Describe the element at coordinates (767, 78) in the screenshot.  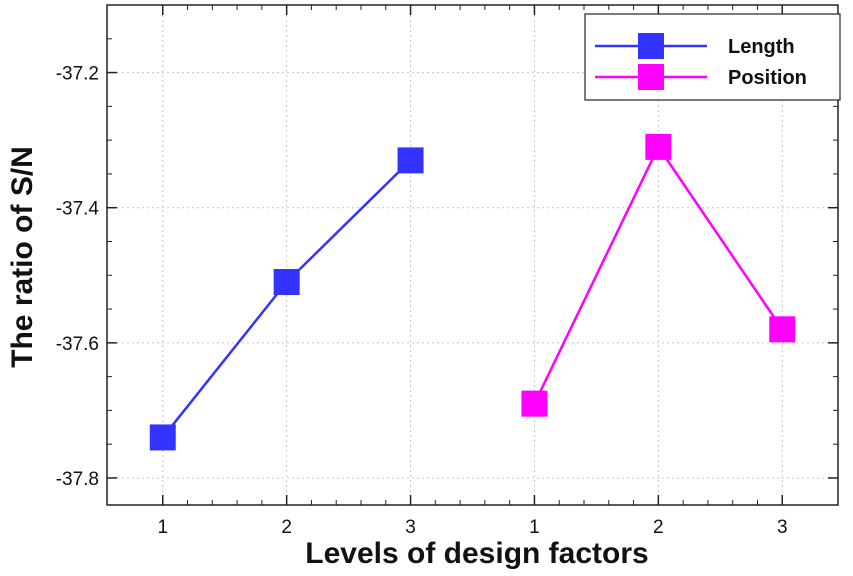
I see `legend-label-position: Position` at that location.